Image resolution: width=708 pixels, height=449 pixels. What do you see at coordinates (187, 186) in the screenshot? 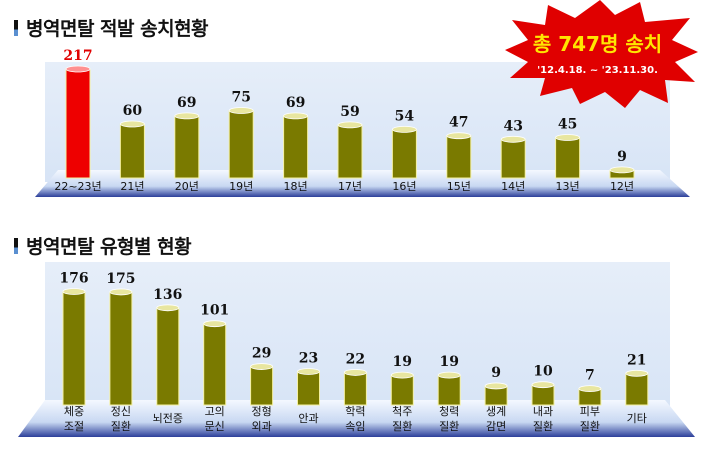
I see `category-label: 20년` at bounding box center [187, 186].